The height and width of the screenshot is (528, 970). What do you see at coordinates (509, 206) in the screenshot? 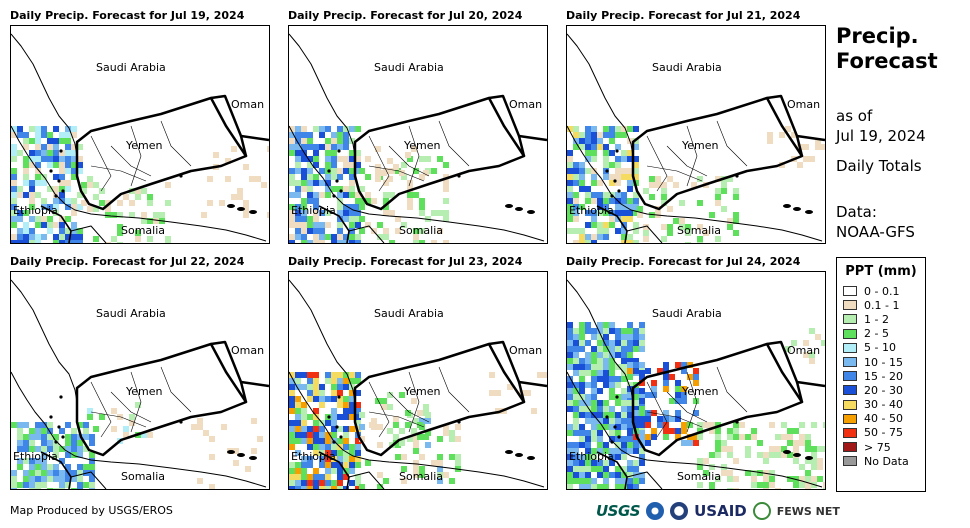
I see `island` at bounding box center [509, 206].